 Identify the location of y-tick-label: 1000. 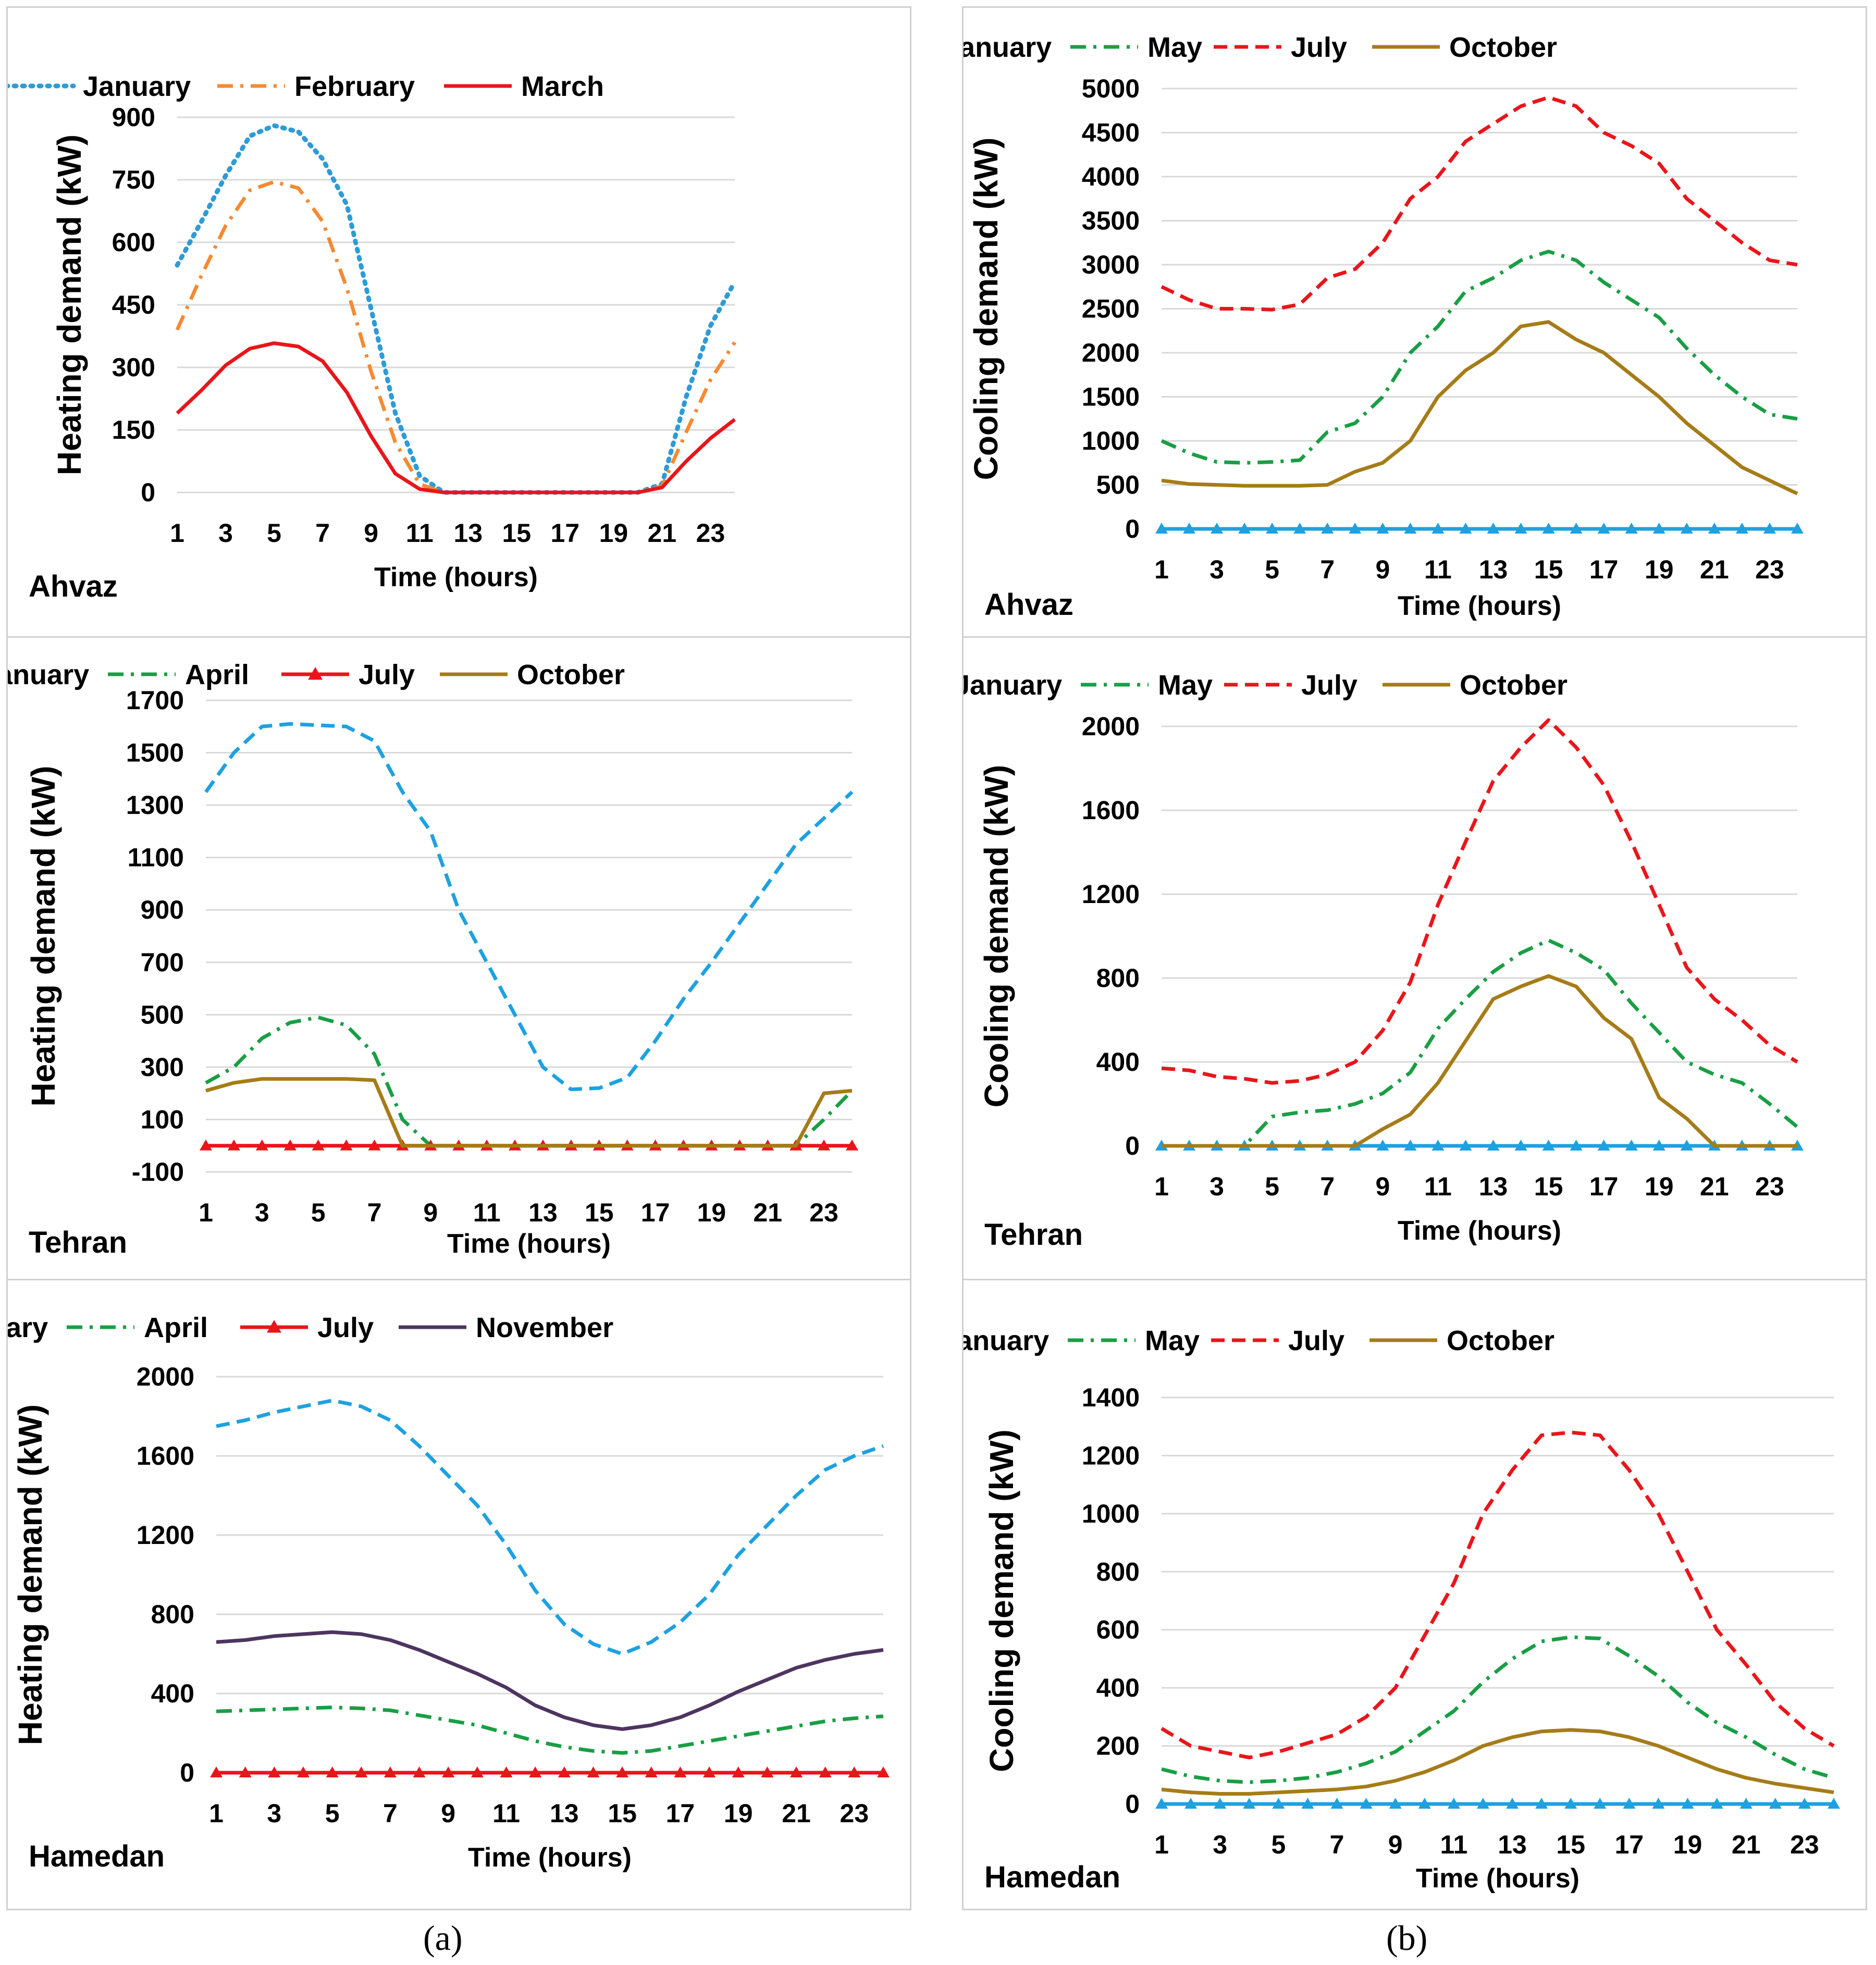
(1111, 1514).